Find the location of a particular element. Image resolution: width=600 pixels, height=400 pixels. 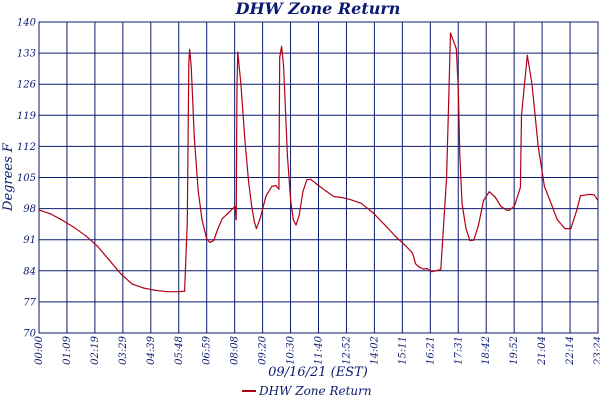

x-tick-label: 06:59 is located at coordinates (207, 349).